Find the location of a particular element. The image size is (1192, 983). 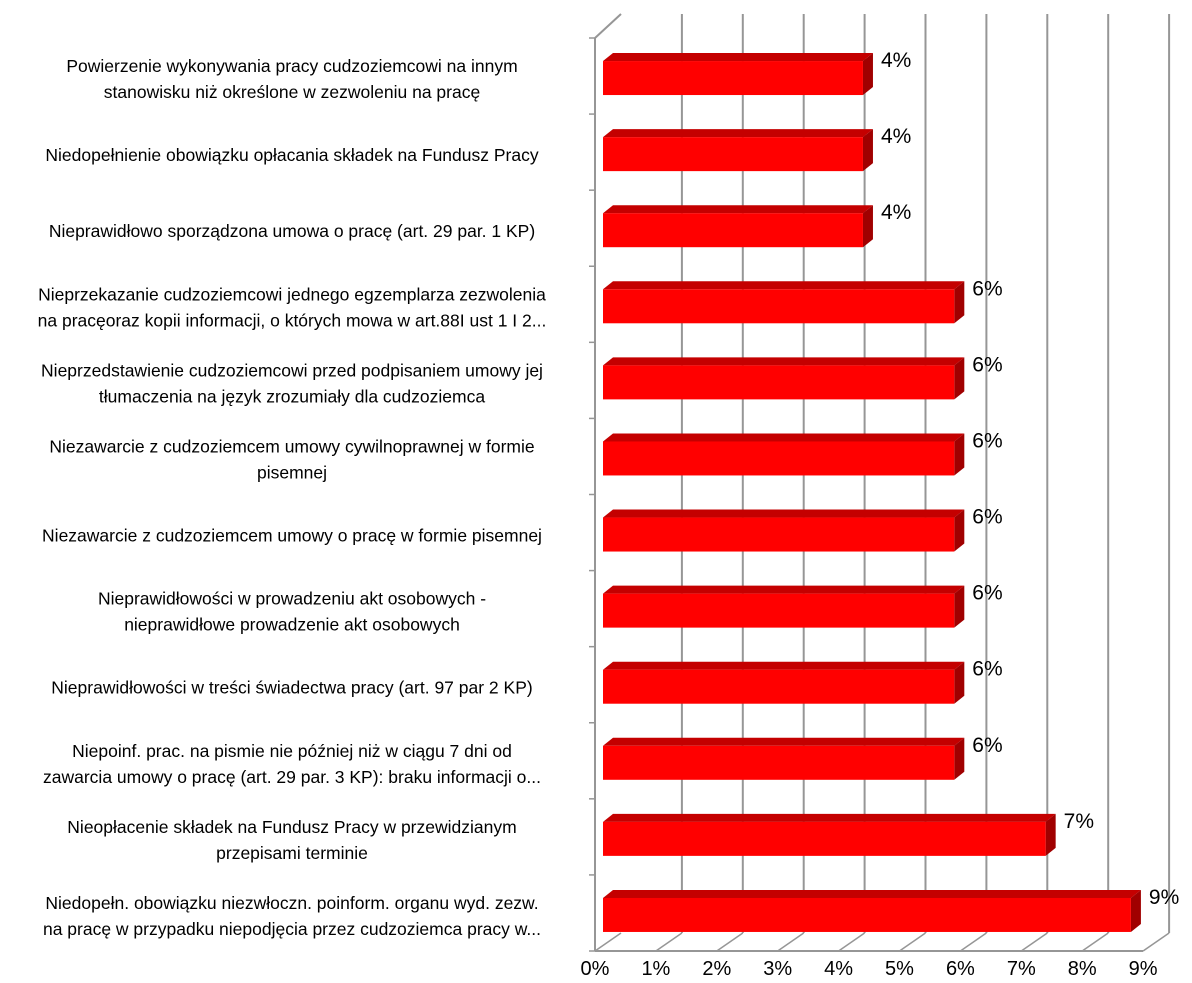

data-label: 9% is located at coordinates (1164, 897).